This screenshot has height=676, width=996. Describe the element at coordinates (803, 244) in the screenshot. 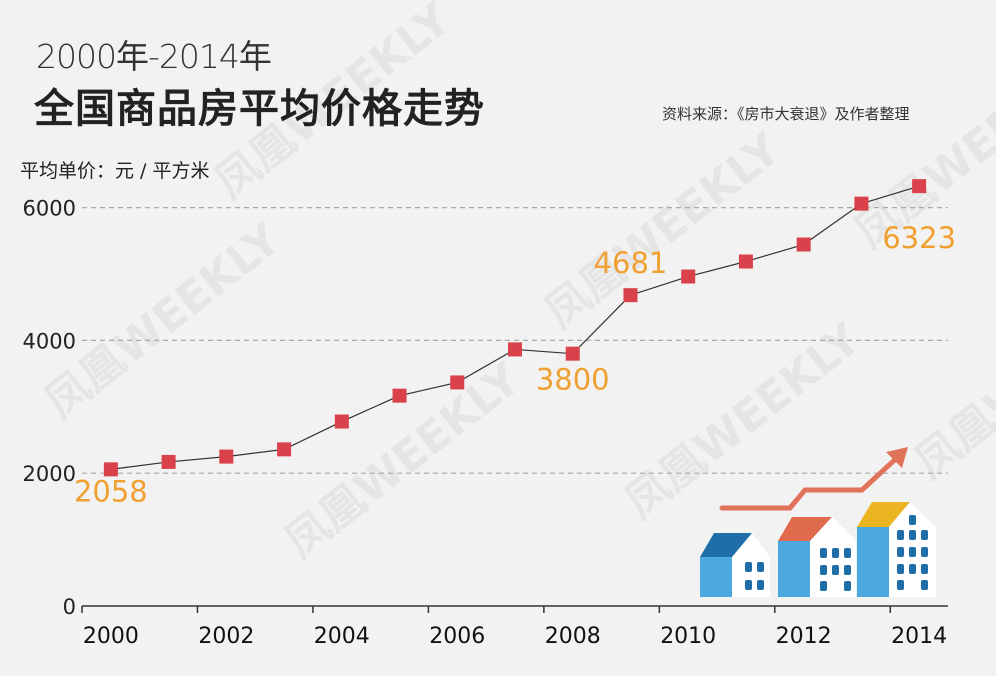

I see `data-point-2012` at that location.